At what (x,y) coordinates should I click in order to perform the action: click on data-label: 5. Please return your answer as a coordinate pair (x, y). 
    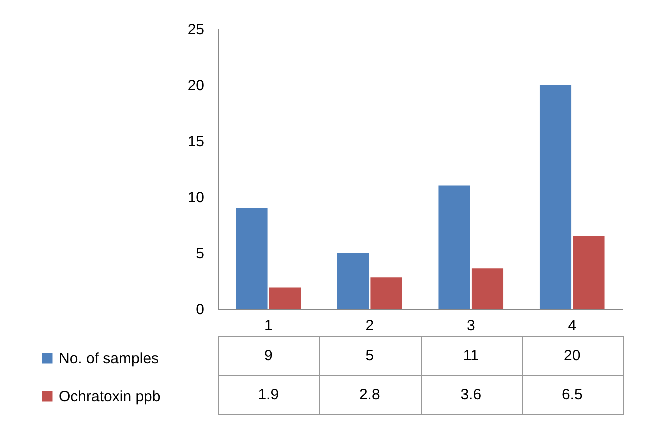
    Looking at the image, I should click on (370, 356).